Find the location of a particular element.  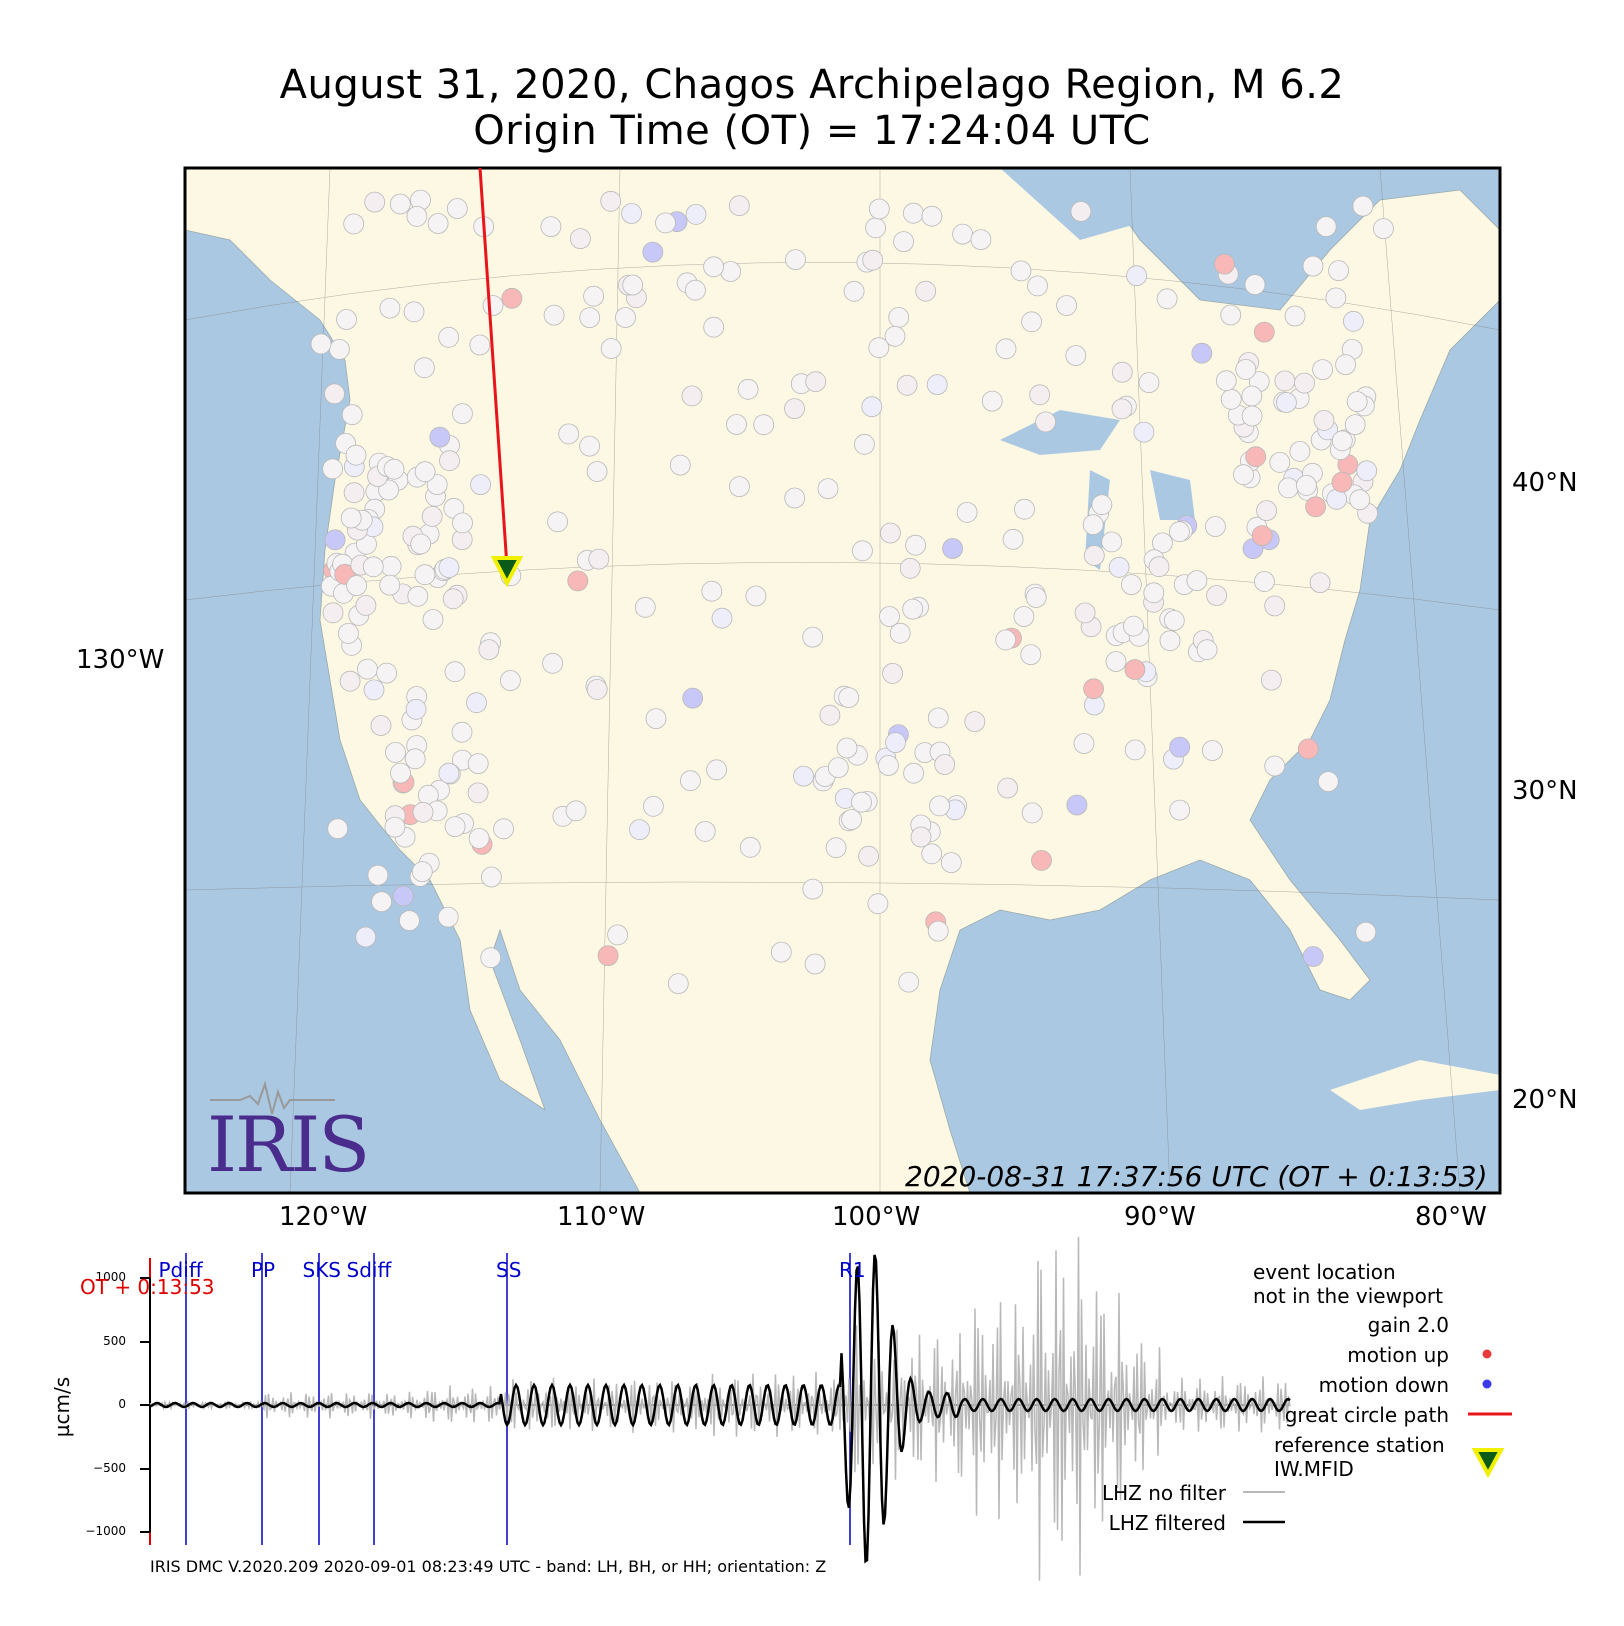

lon-label-100w: 100°W is located at coordinates (876, 1217).